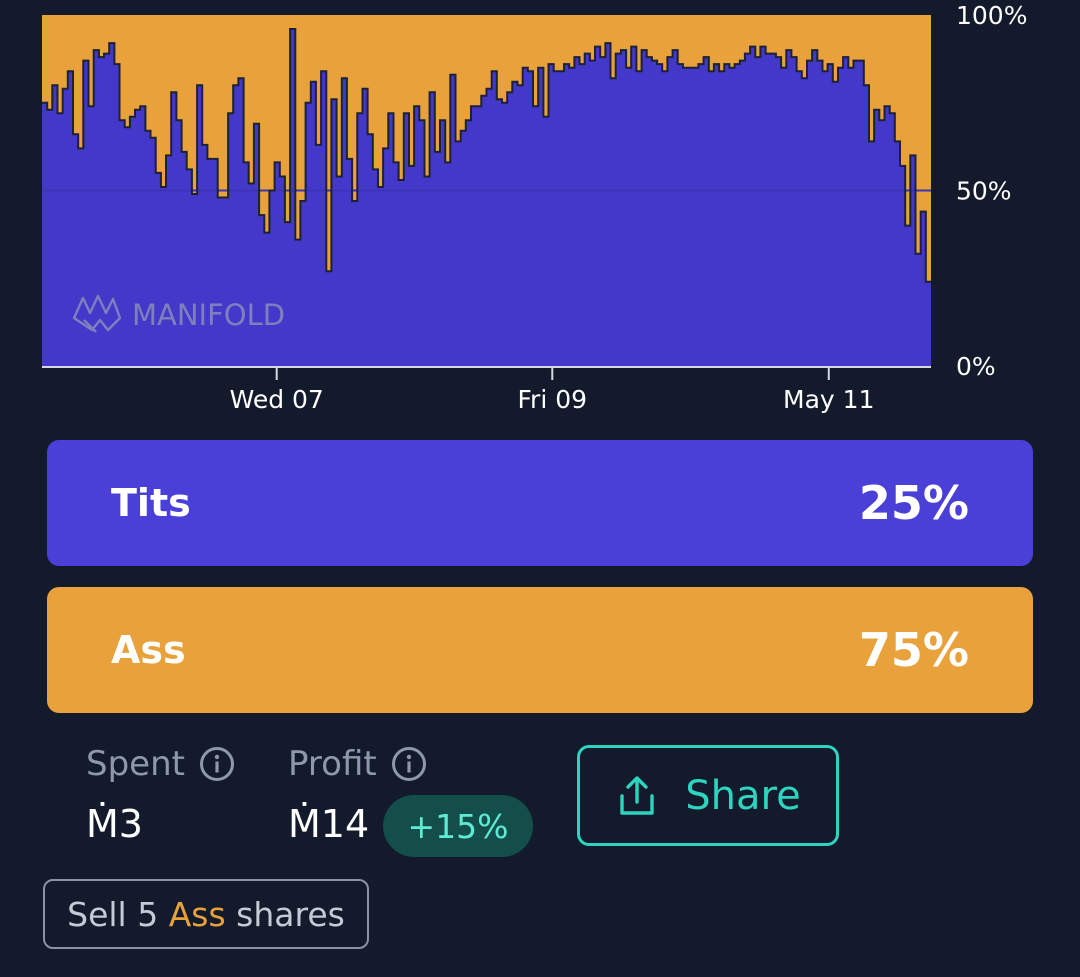 The width and height of the screenshot is (1080, 977). What do you see at coordinates (160, 795) in the screenshot?
I see `spent-stat: Spent Ṁ3` at bounding box center [160, 795].